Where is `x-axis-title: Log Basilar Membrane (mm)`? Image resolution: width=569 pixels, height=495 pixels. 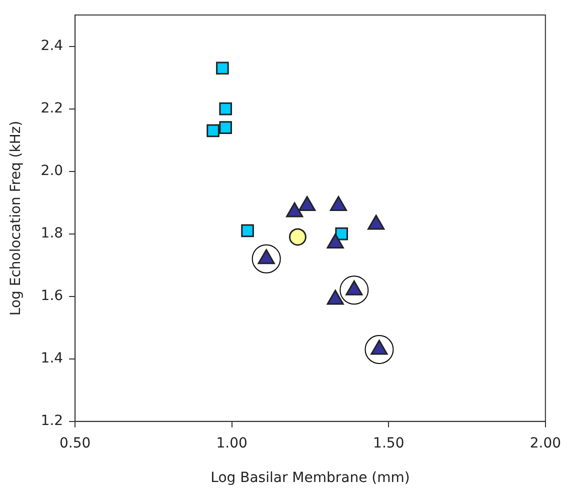 x-axis-title: Log Basilar Membrane (mm) is located at coordinates (310, 478).